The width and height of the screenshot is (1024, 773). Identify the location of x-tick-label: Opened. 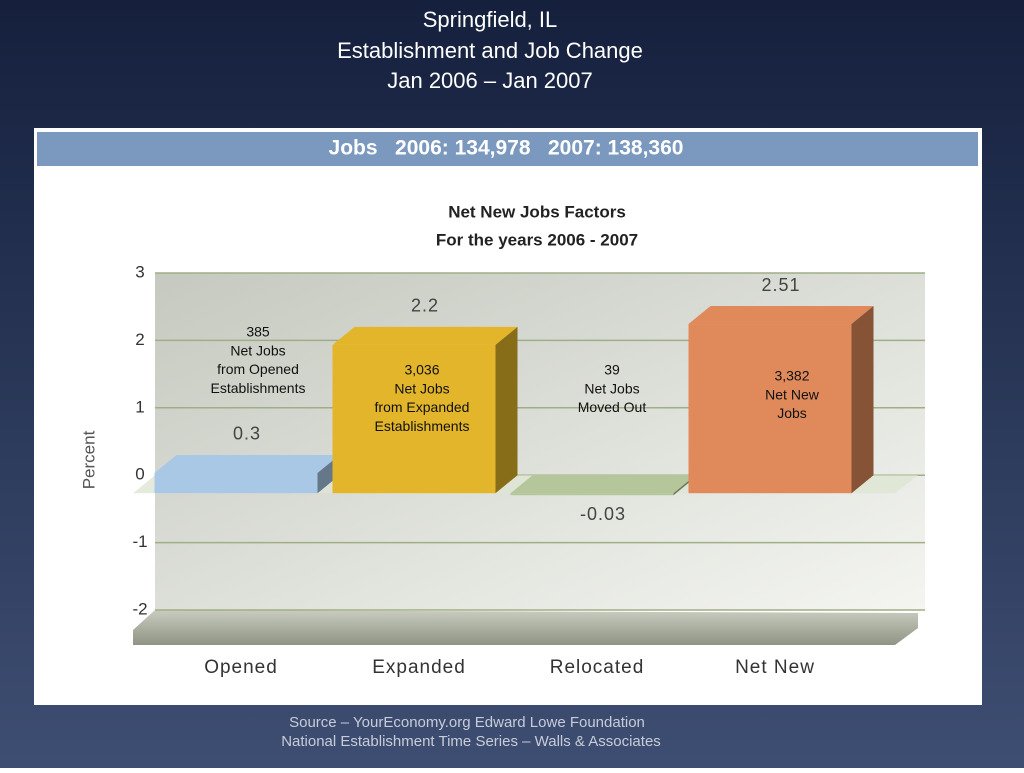
(241, 667).